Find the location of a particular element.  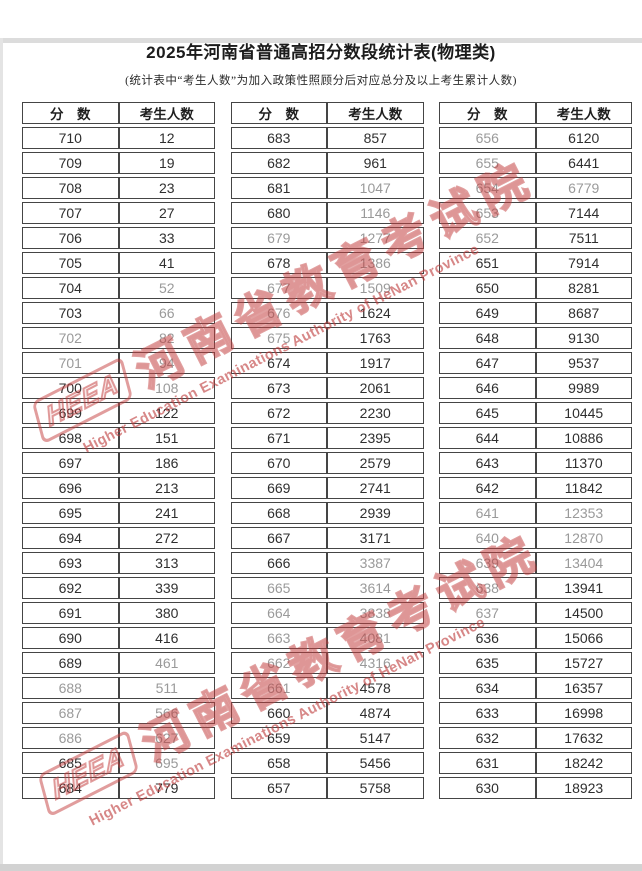

count-cell: 3838 is located at coordinates (375, 613).